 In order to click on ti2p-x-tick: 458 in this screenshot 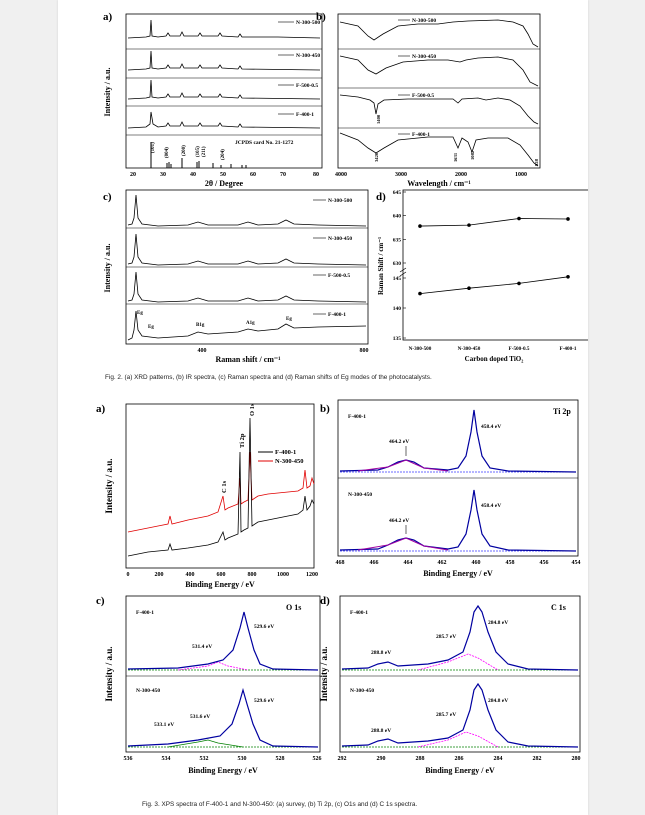, I will do `click(510, 563)`.